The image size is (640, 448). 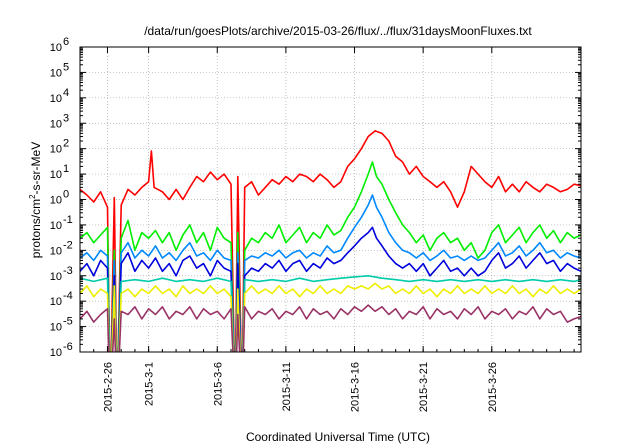 What do you see at coordinates (66, 67) in the screenshot?
I see `y-tick-exponent: 5` at bounding box center [66, 67].